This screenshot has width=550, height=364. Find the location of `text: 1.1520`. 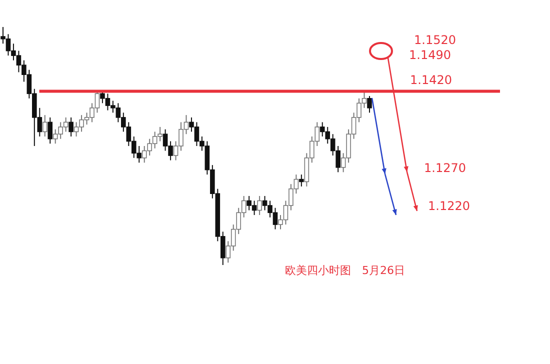

text: 1.1520 is located at coordinates (435, 40).